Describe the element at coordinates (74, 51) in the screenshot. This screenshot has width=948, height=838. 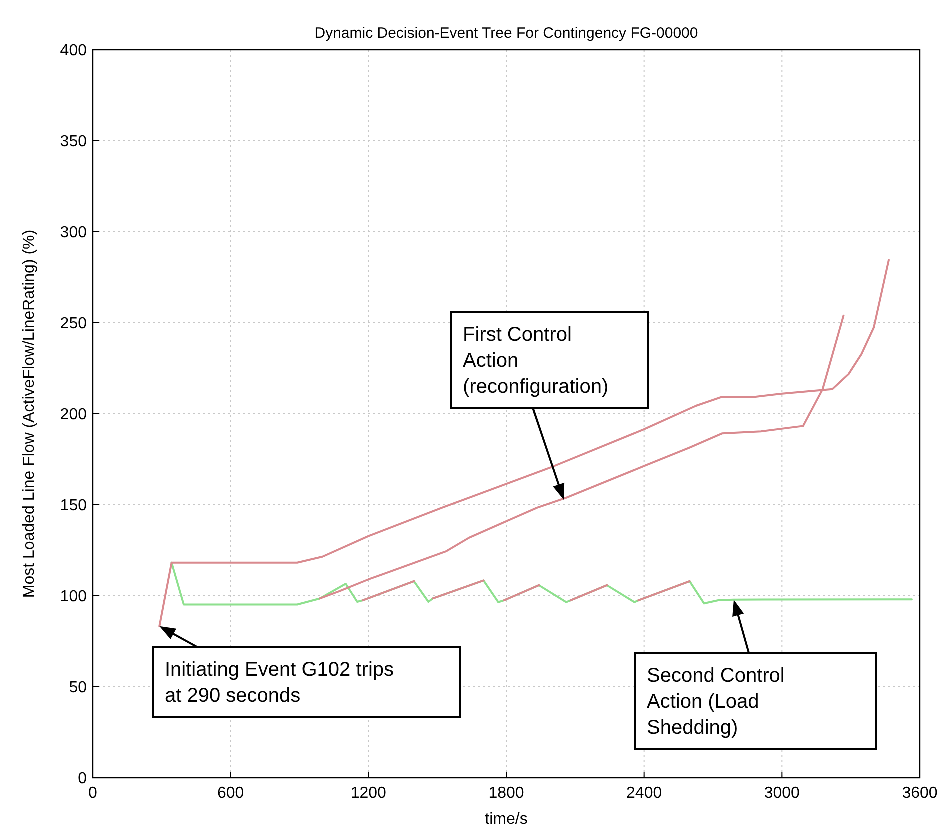
I see `y-tick-label: 400` at that location.